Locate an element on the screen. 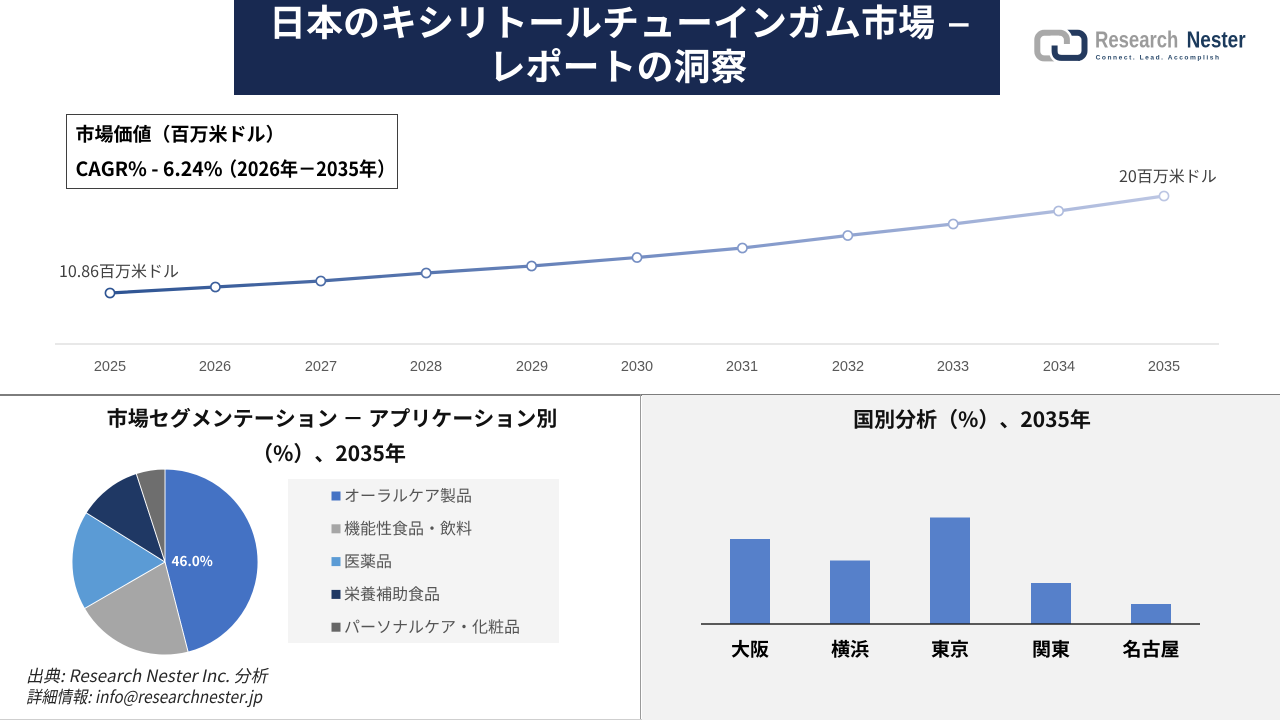  svg-text: Research is located at coordinates (1136, 40).